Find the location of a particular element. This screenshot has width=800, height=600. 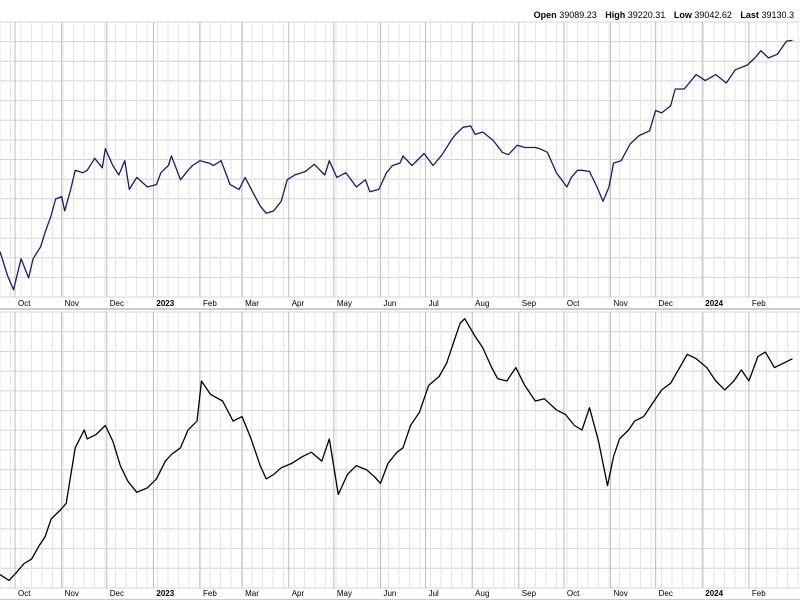

low-label: Low is located at coordinates (682, 15).